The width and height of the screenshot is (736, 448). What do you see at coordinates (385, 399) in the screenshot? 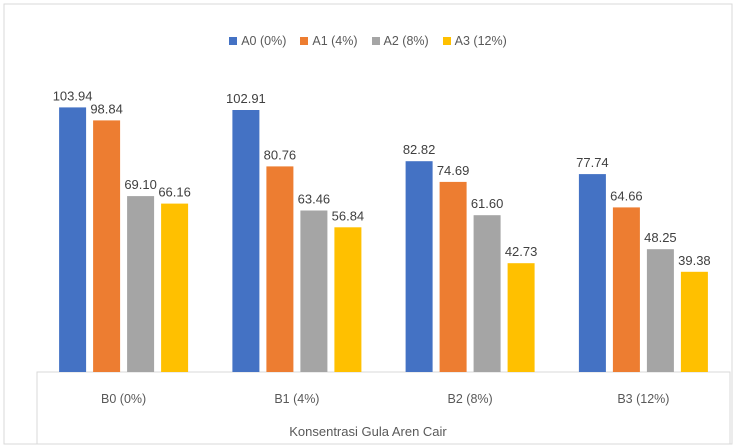
I see `category-tick-labels: B0 (0%) B1 (4%) B2 (8%) B3 (12%)` at bounding box center [385, 399].